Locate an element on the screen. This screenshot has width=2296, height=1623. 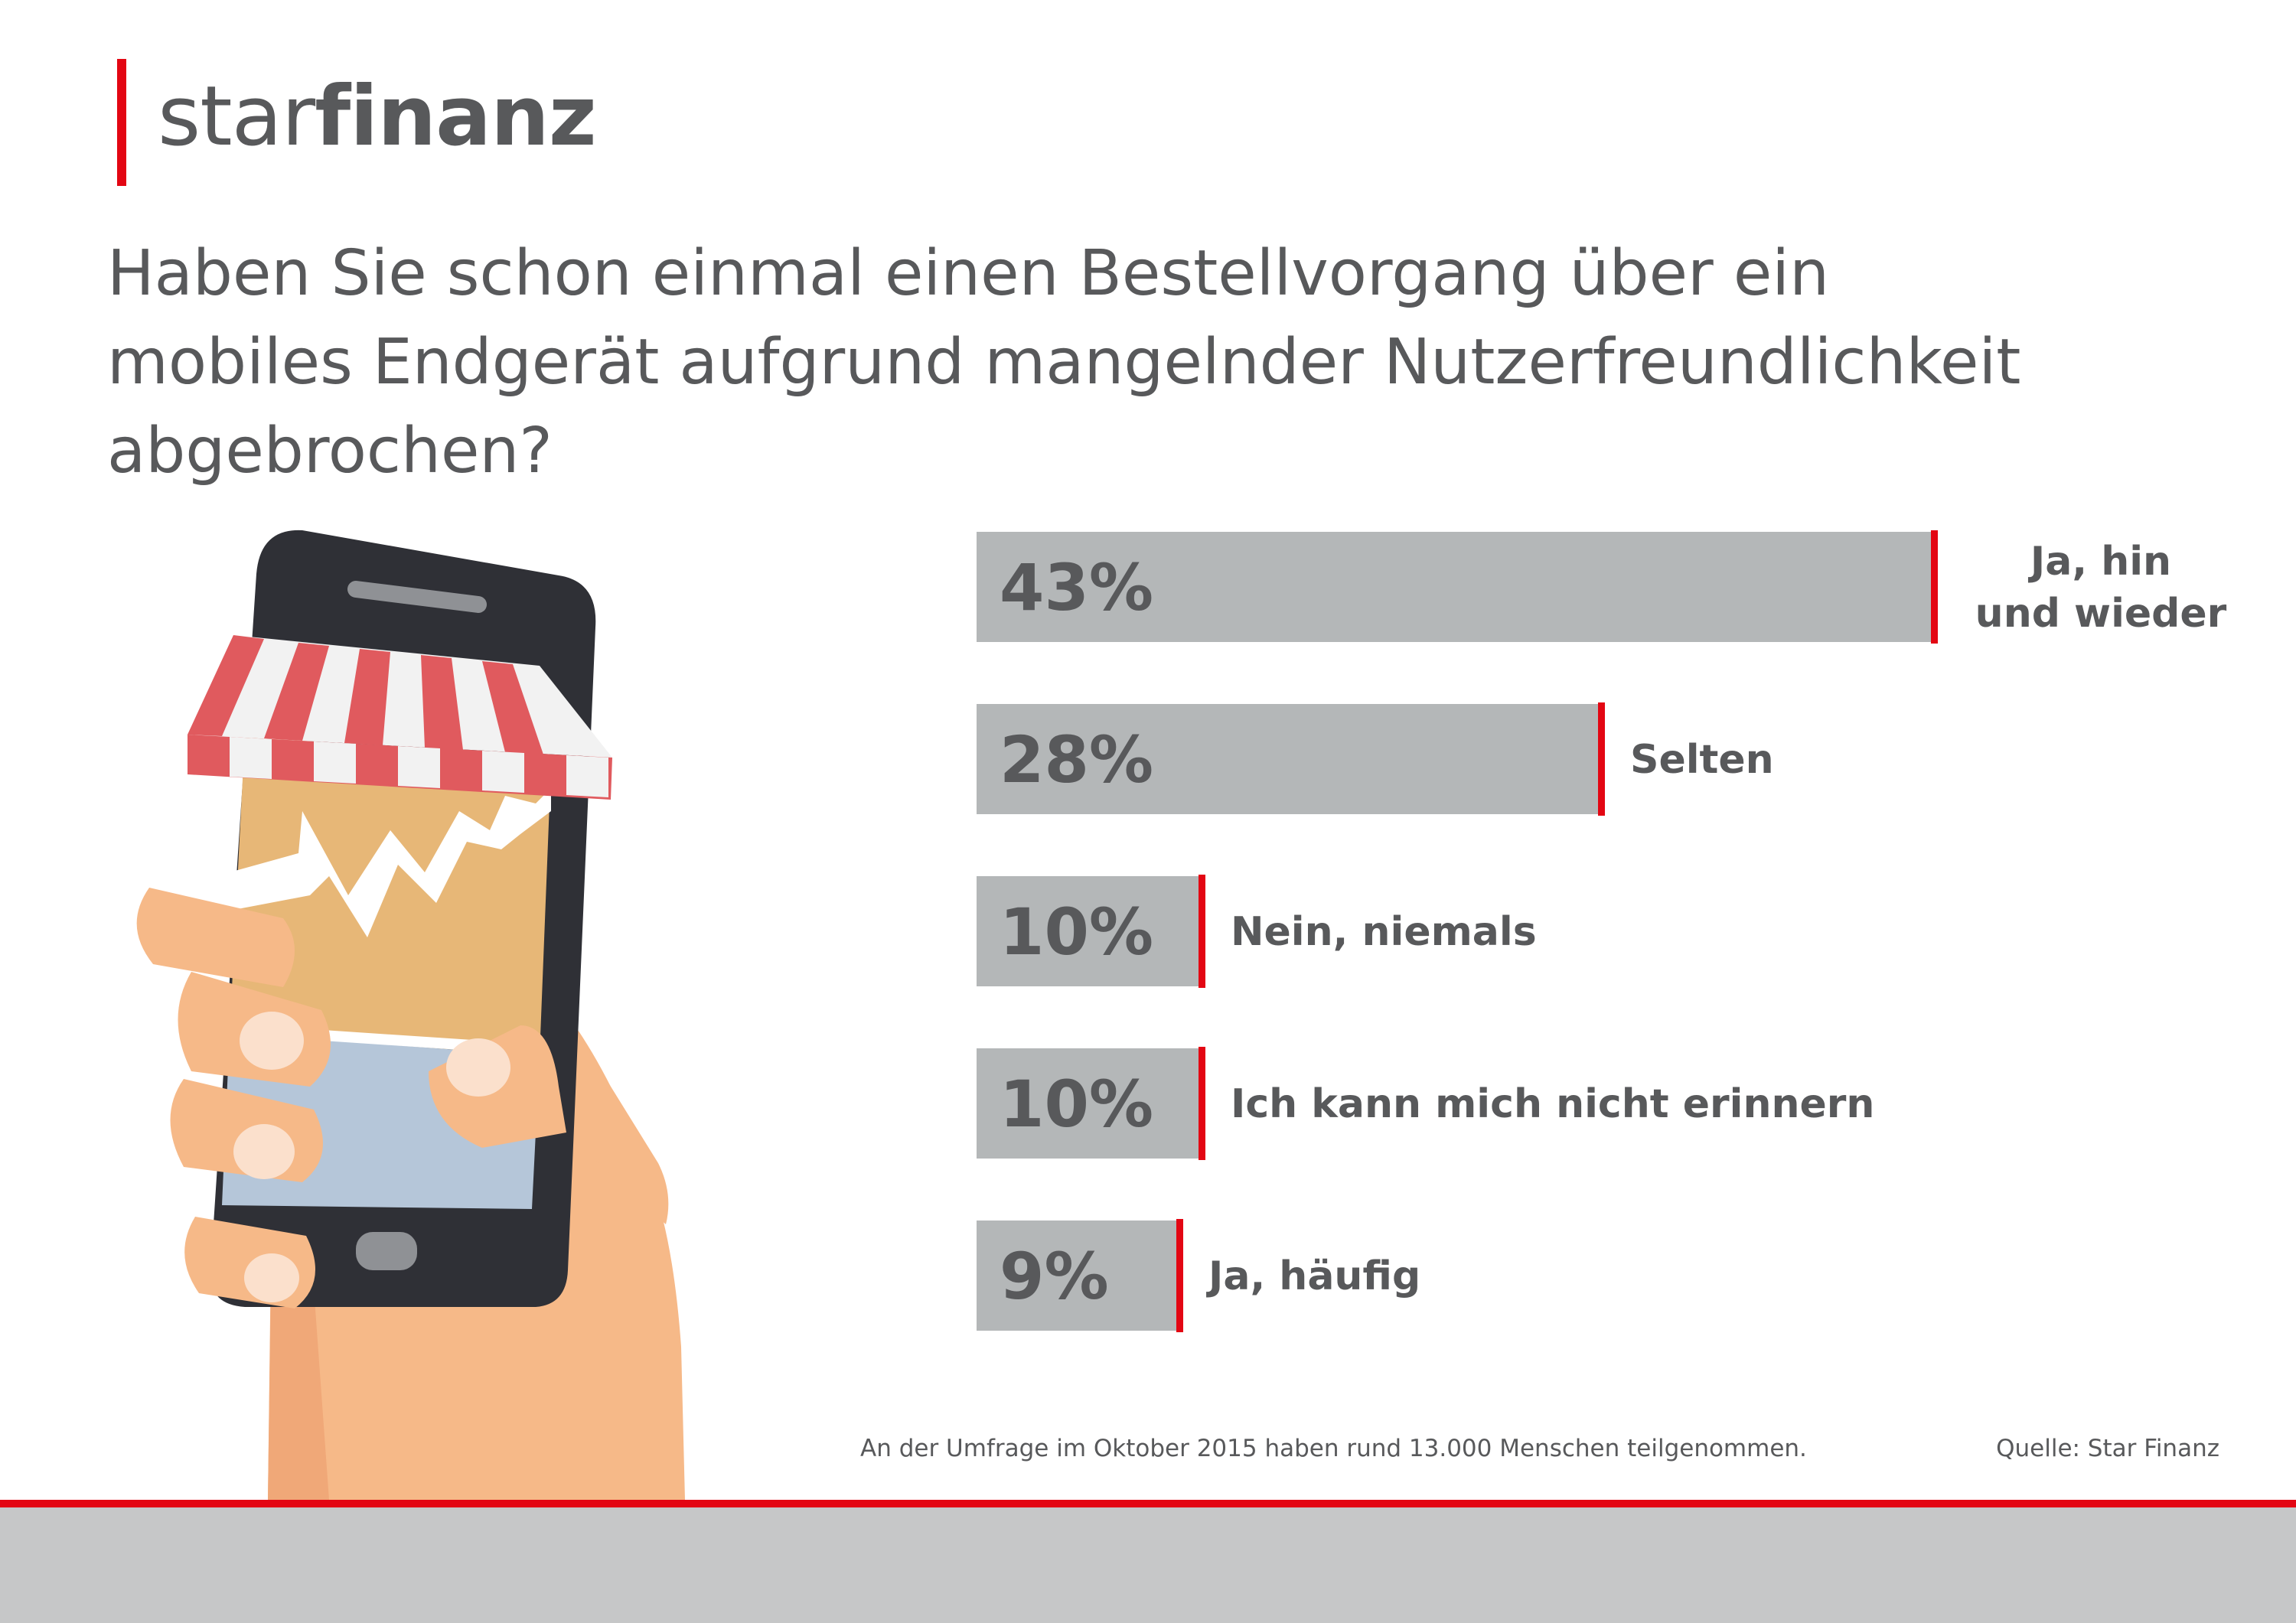
chart-title-line: abgebrochen? is located at coordinates (330, 451).